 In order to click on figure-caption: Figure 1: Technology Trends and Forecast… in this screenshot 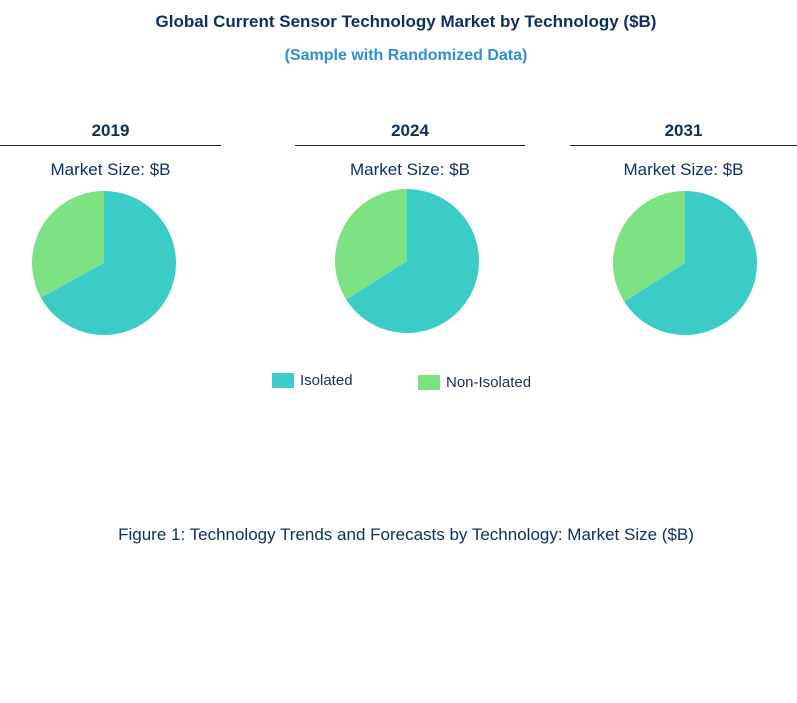, I will do `click(406, 534)`.